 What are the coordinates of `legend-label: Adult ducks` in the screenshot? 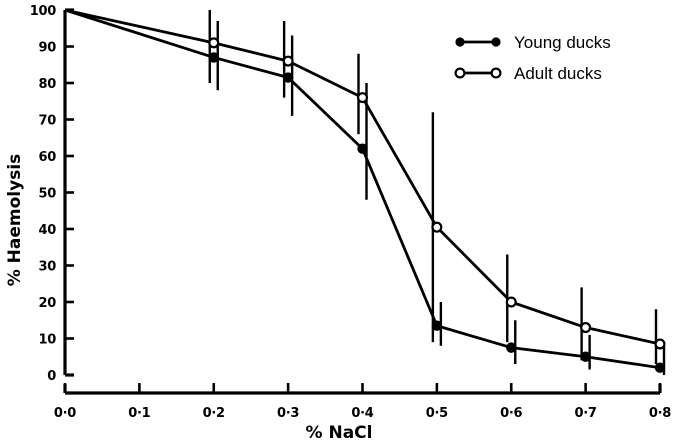 It's located at (558, 73).